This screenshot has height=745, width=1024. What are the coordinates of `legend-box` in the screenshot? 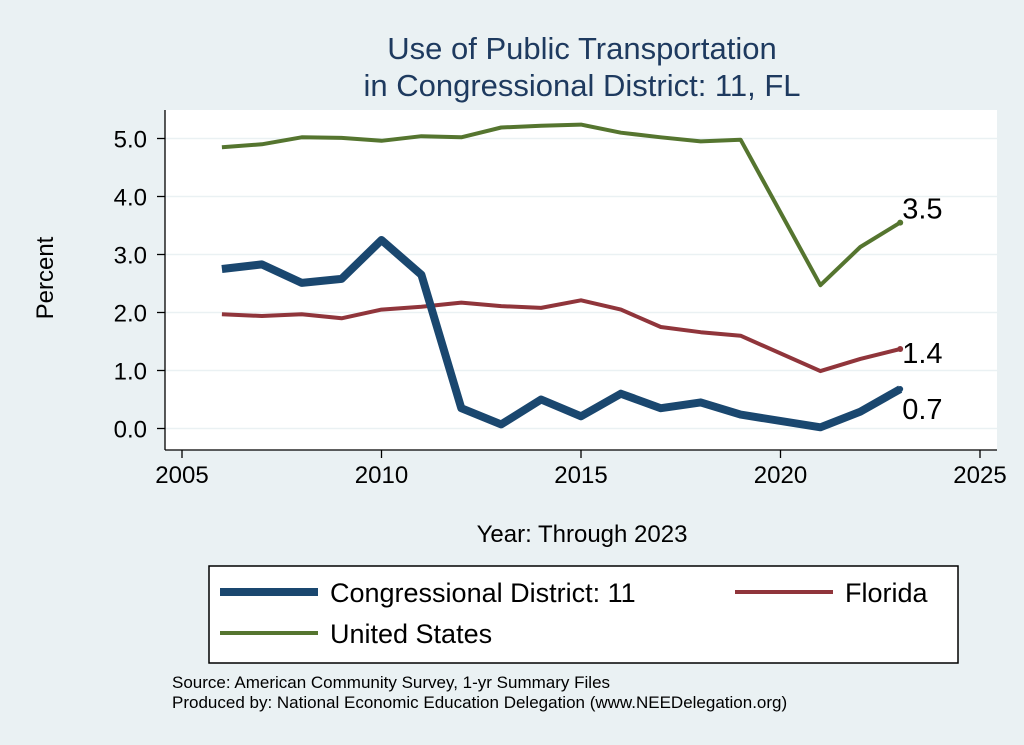 It's located at (583, 614).